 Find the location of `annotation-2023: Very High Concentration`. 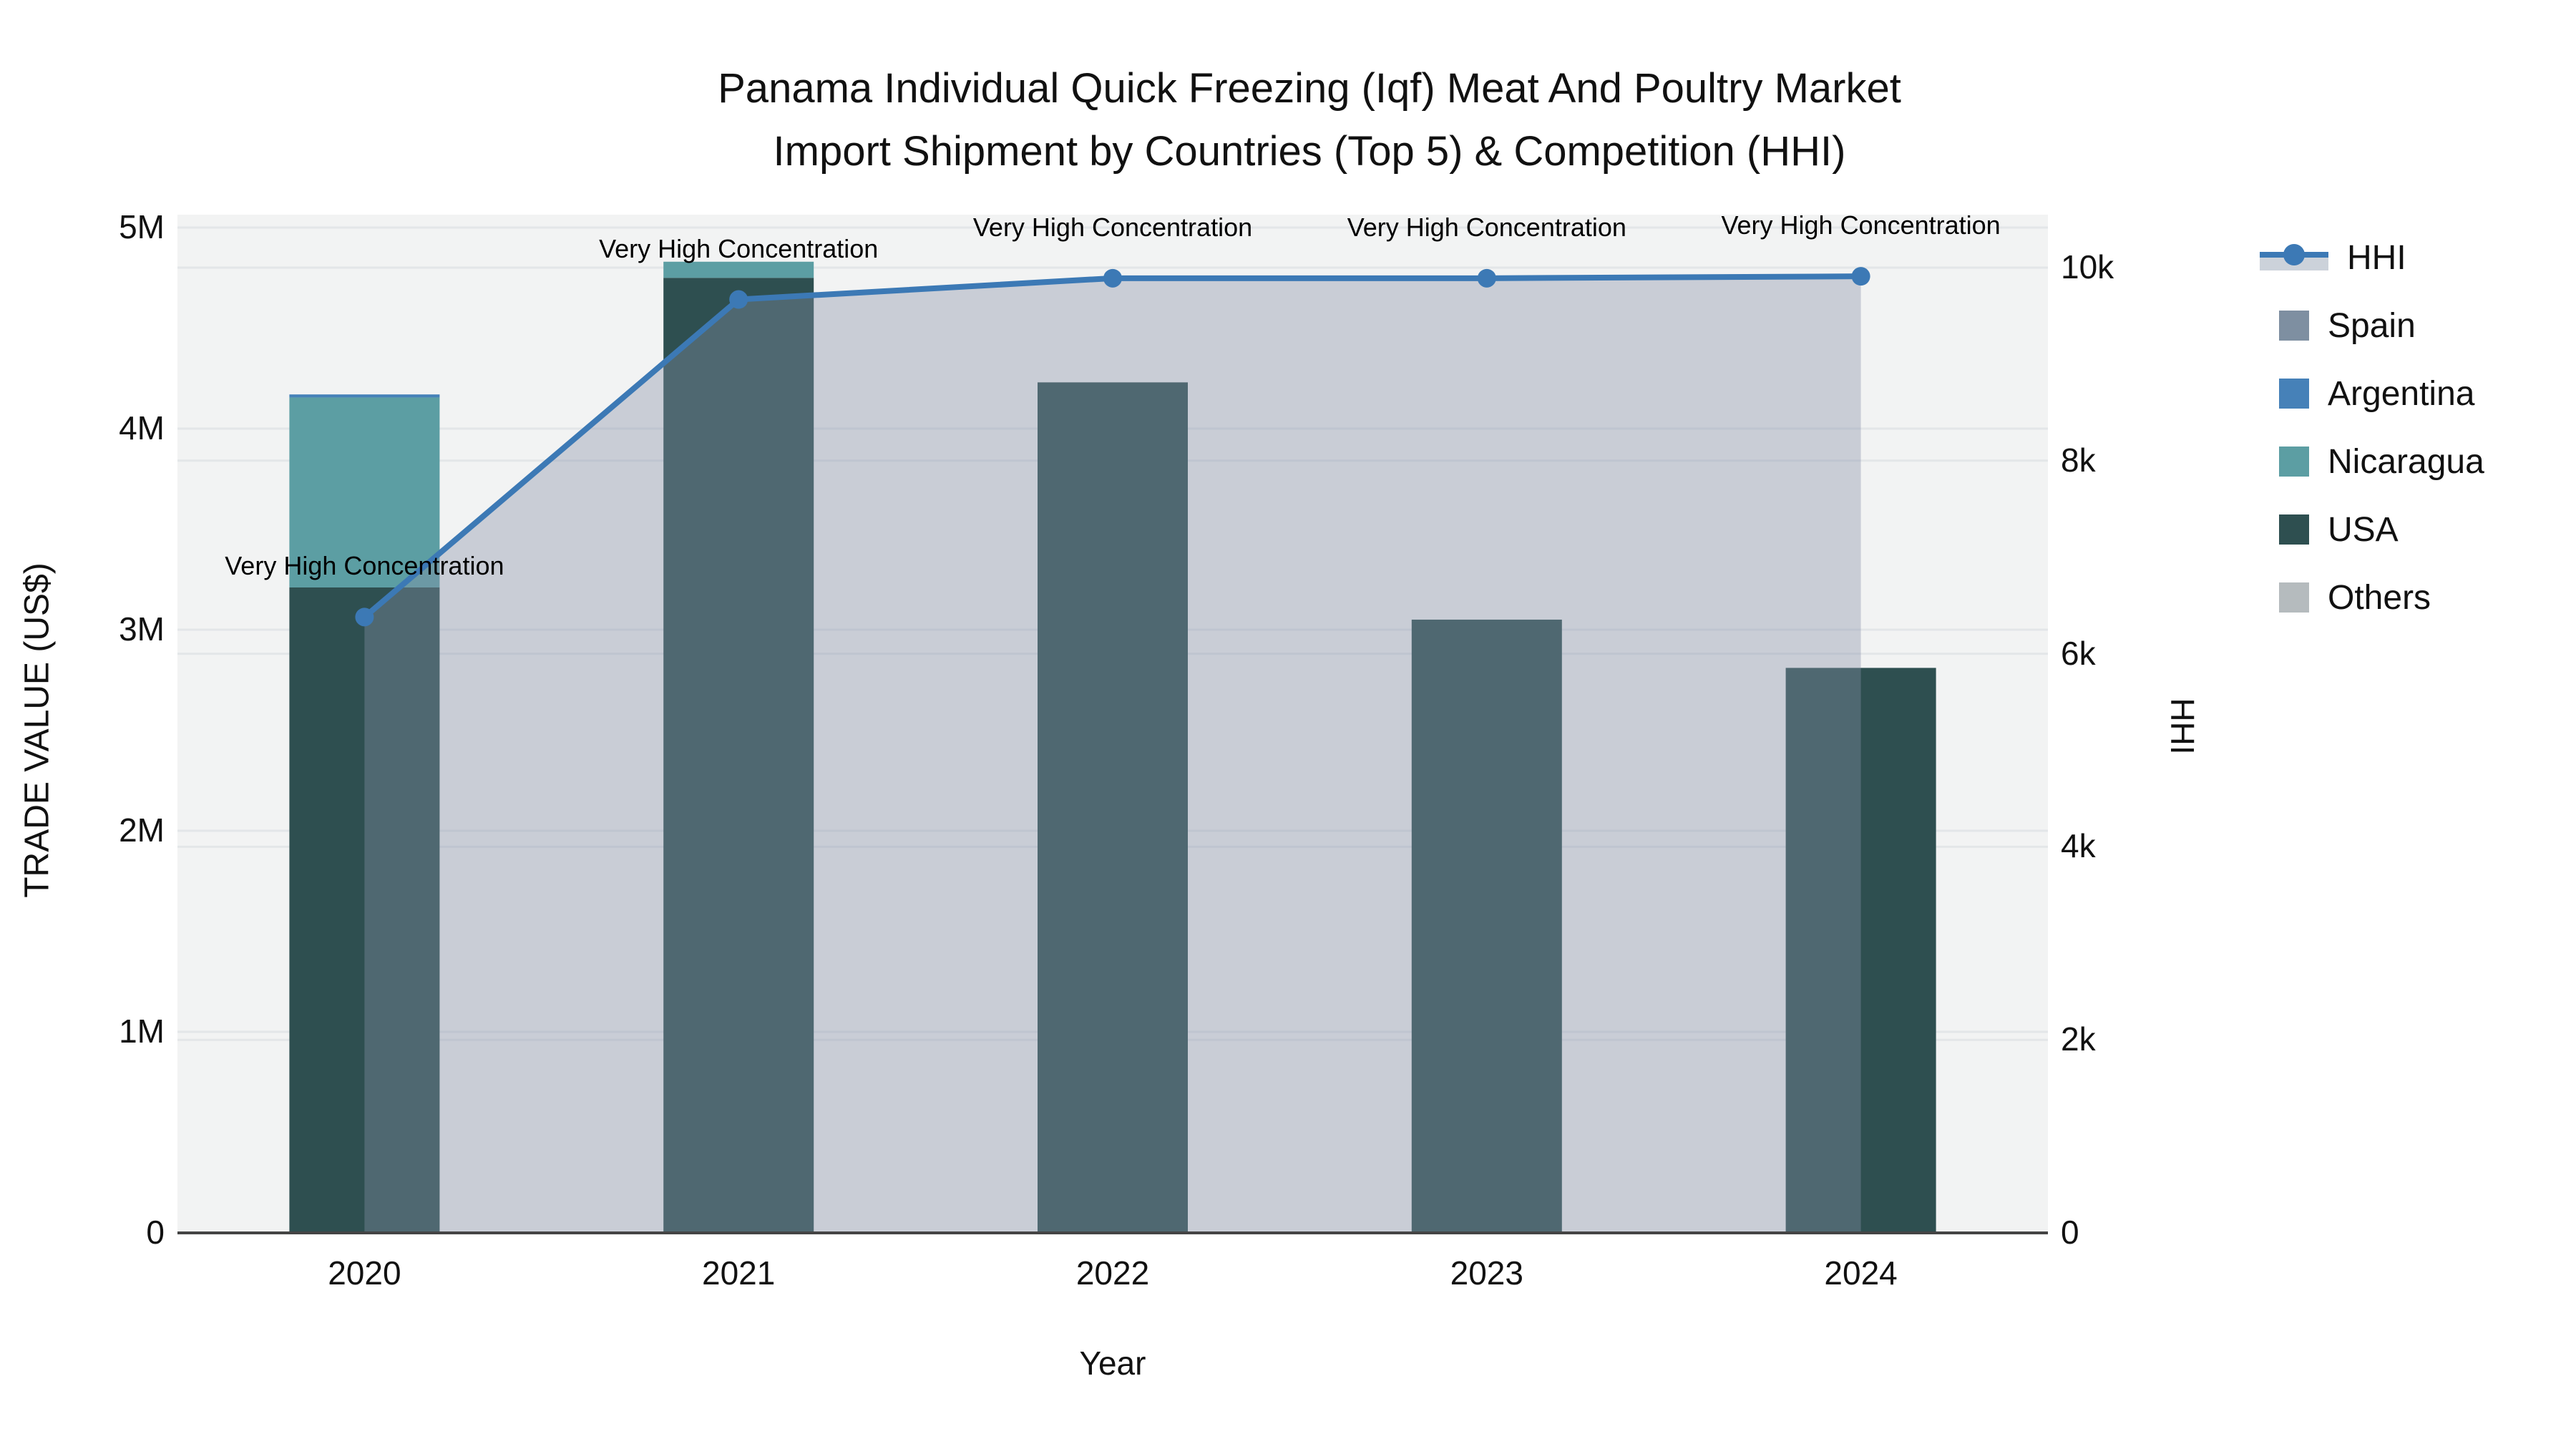

annotation-2023: Very High Concentration is located at coordinates (1486, 227).